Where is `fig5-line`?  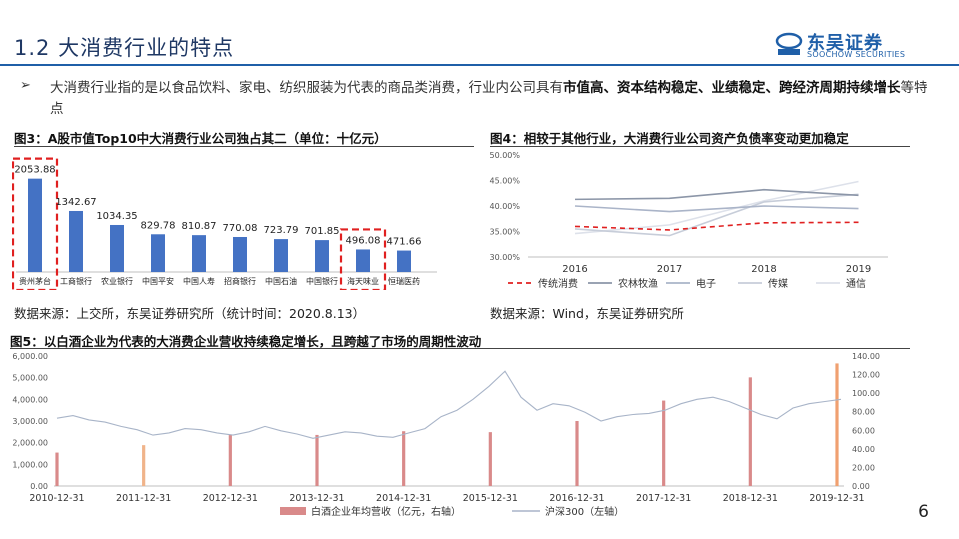 fig5-line is located at coordinates (449, 404).